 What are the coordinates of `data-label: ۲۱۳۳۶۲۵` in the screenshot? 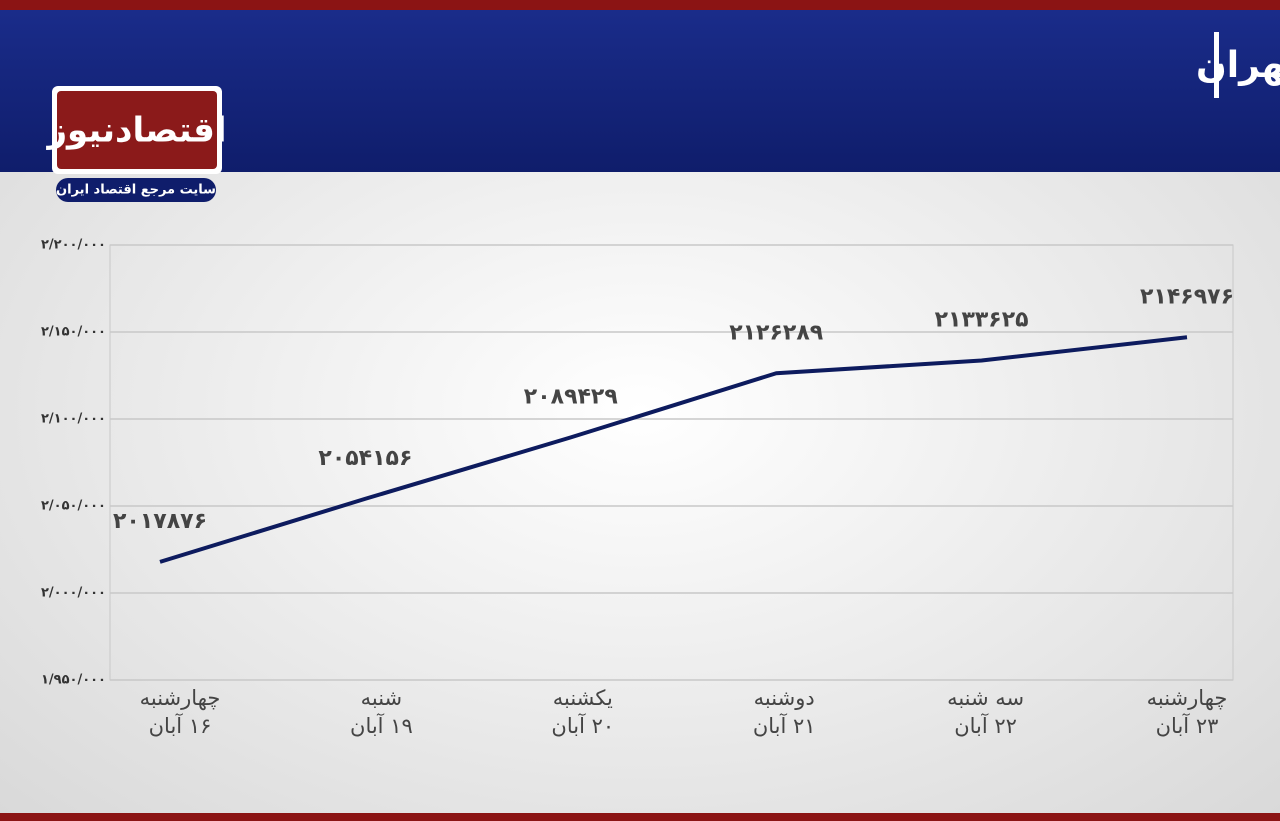 It's located at (982, 319).